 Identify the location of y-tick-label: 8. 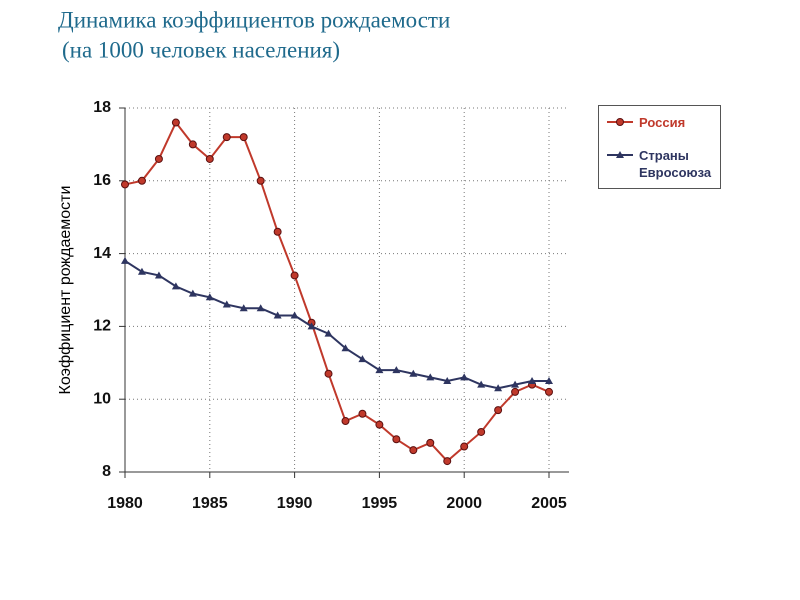
(106, 471).